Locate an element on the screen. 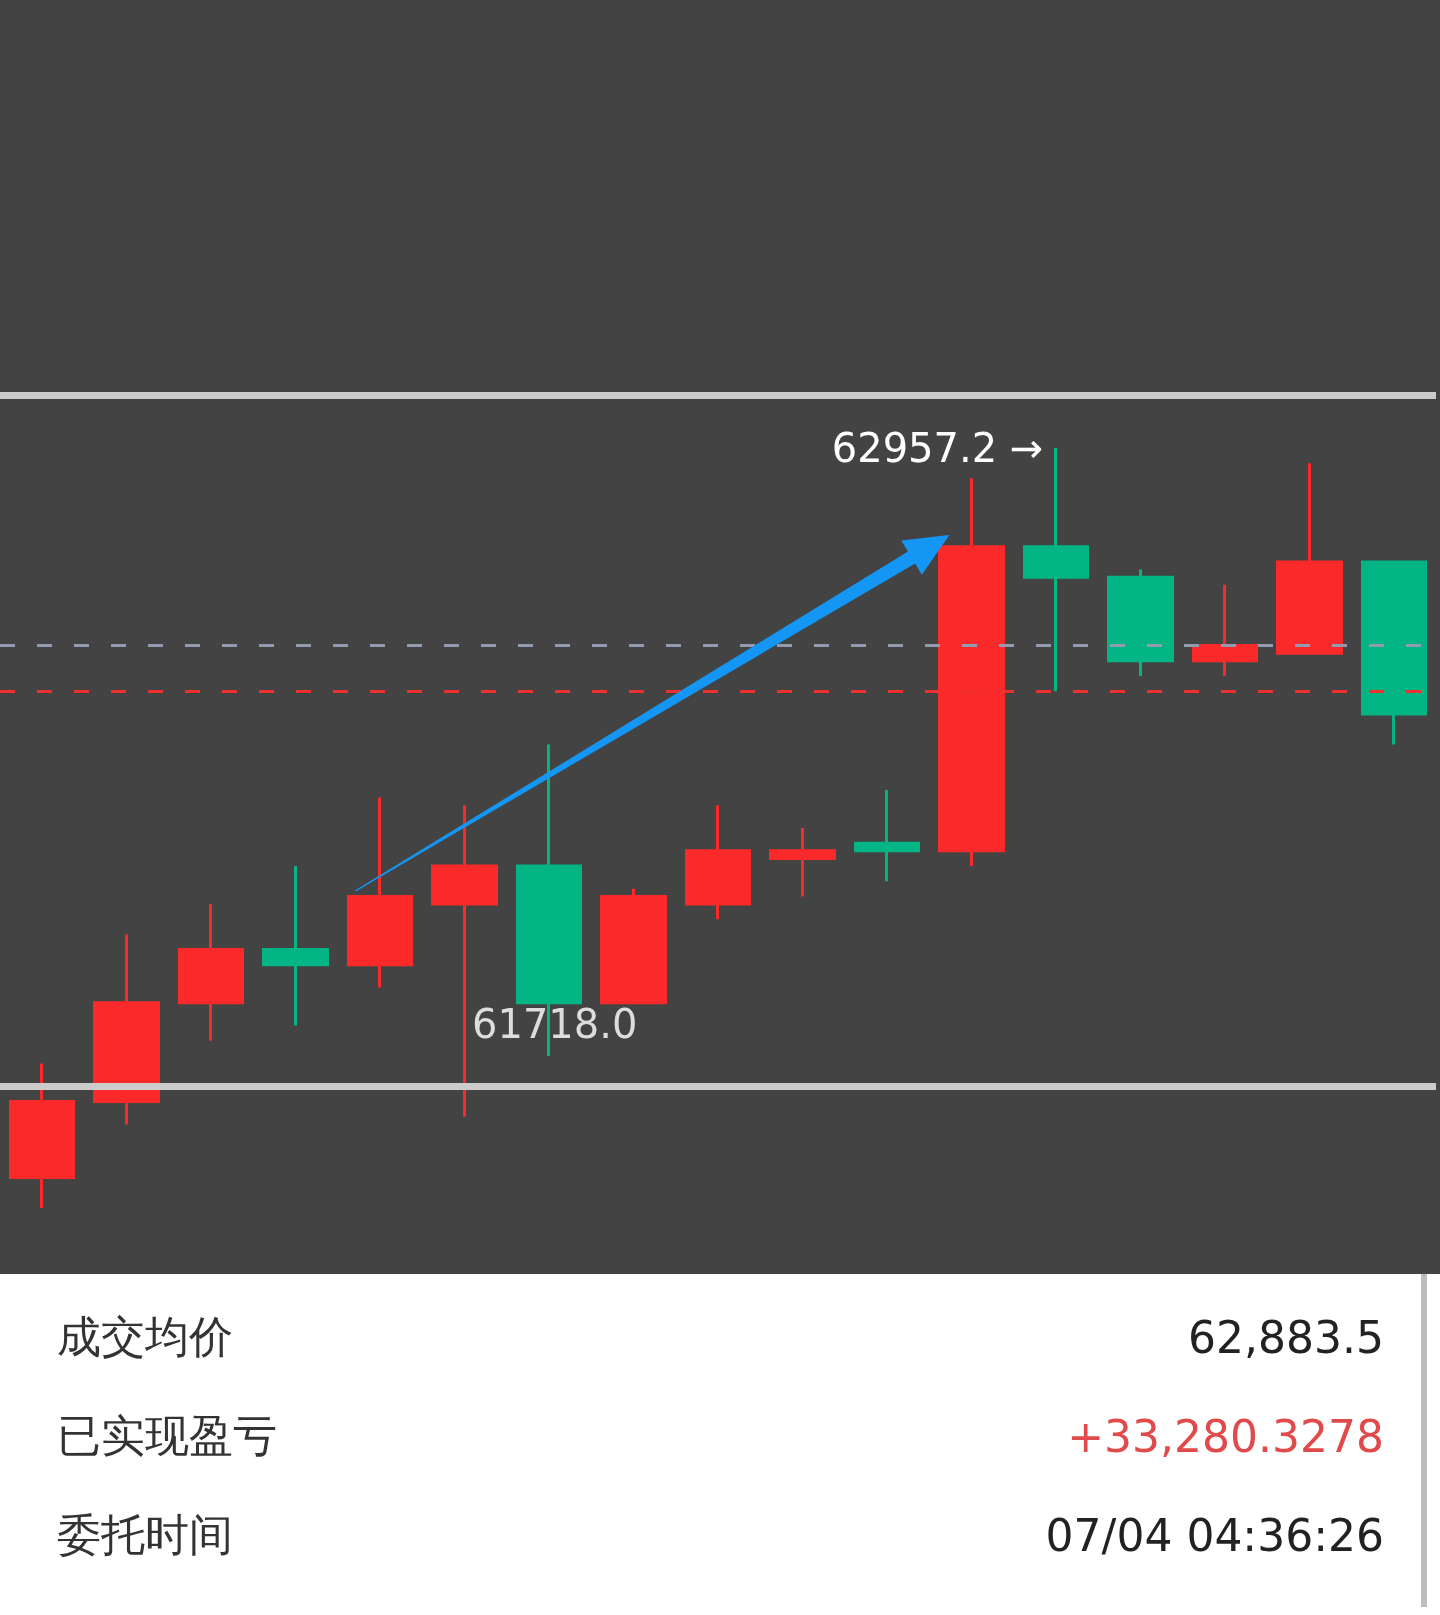  category-label: 委托时间 is located at coordinates (145, 1534).